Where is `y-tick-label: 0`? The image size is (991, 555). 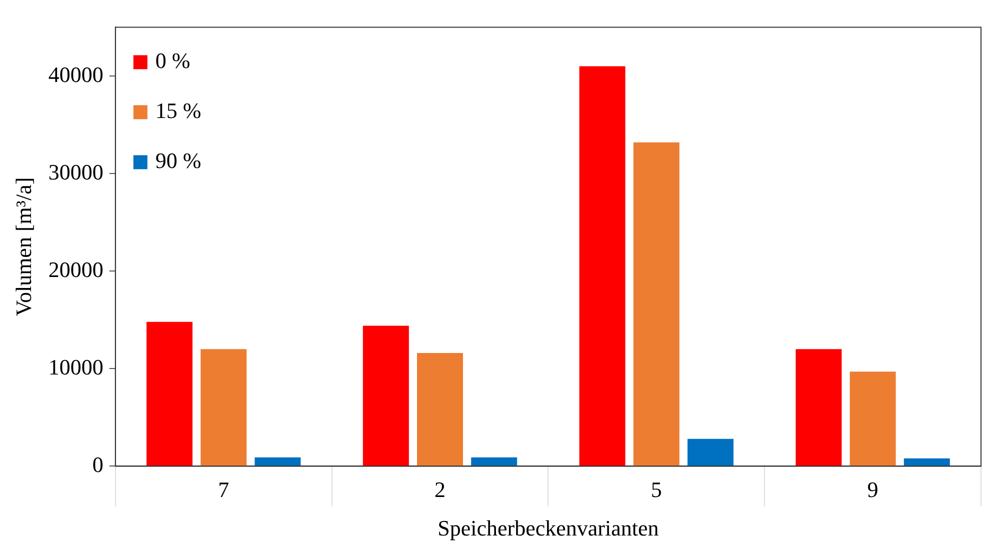
y-tick-label: 0 is located at coordinates (98, 464).